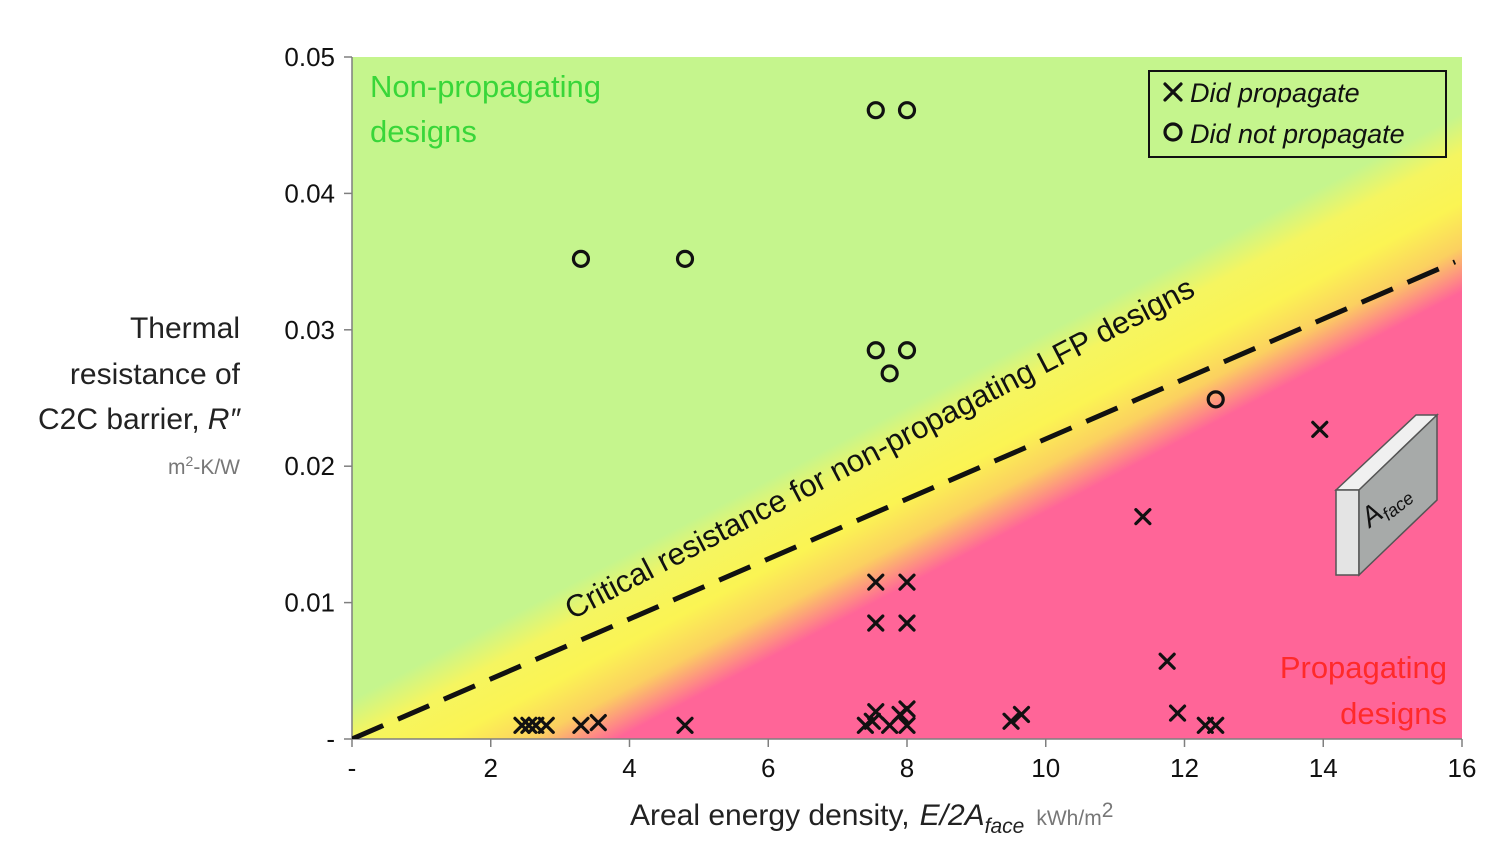 This screenshot has height=868, width=1500. Describe the element at coordinates (309, 193) in the screenshot. I see `y-tick-label: 0.04` at that location.